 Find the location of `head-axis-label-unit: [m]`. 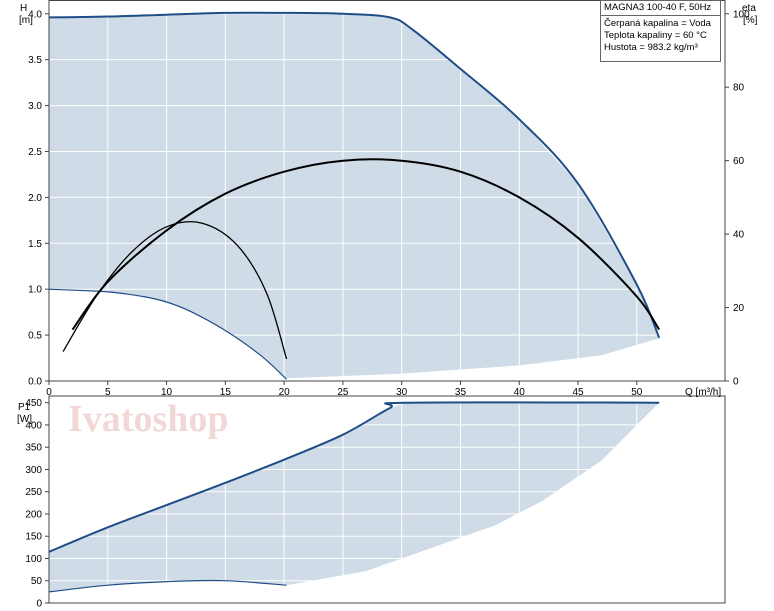

head-axis-label-unit: [m] is located at coordinates (26, 20).